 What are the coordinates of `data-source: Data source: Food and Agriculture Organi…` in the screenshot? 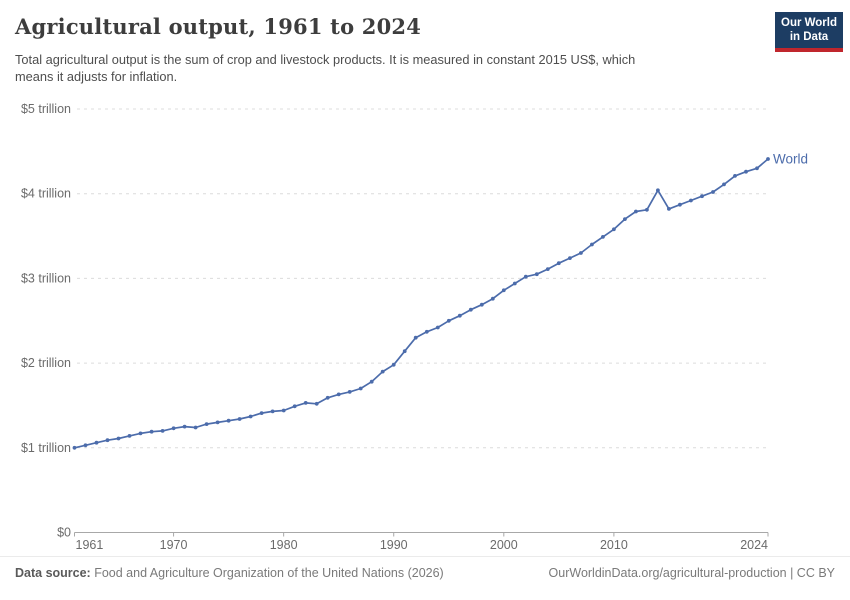 It's located at (229, 573).